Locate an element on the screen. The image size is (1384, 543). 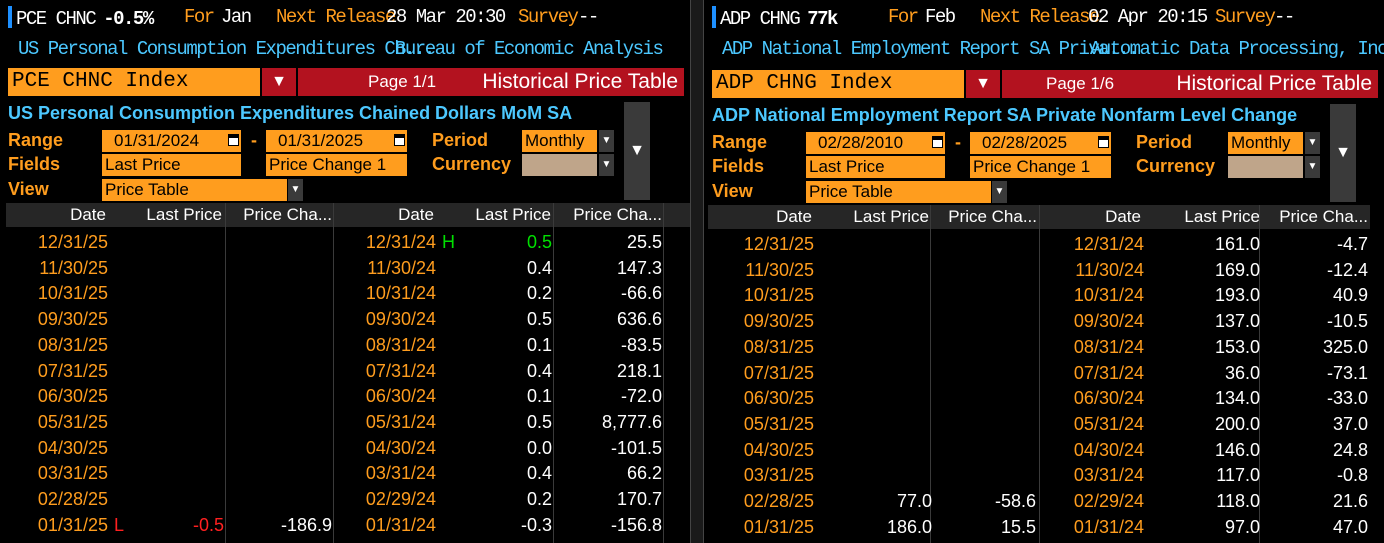
range-end-input: 02/28/2025 is located at coordinates (1040, 143).